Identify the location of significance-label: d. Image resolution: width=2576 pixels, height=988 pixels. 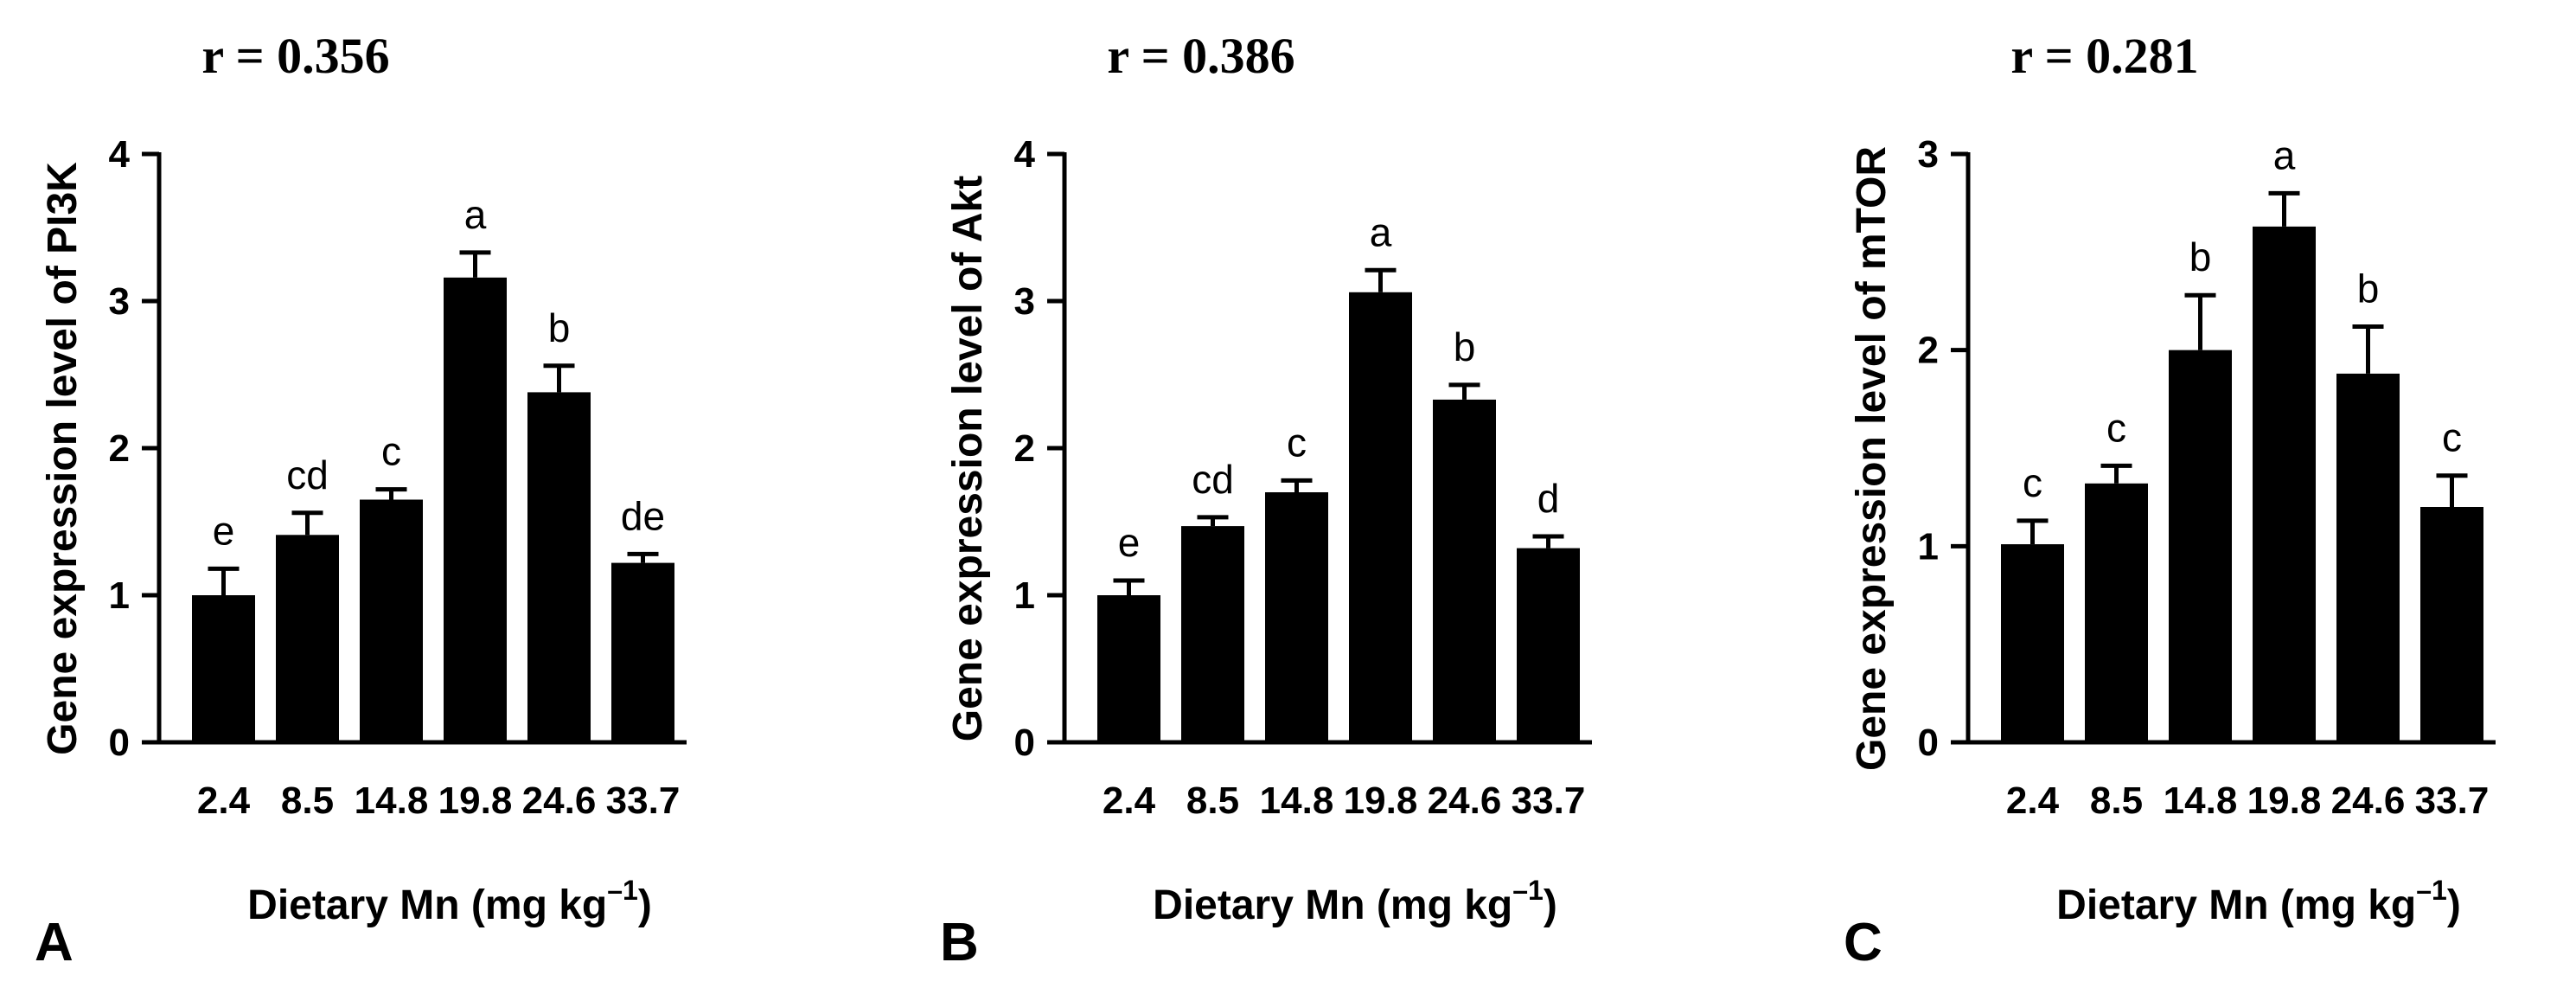
(1548, 499).